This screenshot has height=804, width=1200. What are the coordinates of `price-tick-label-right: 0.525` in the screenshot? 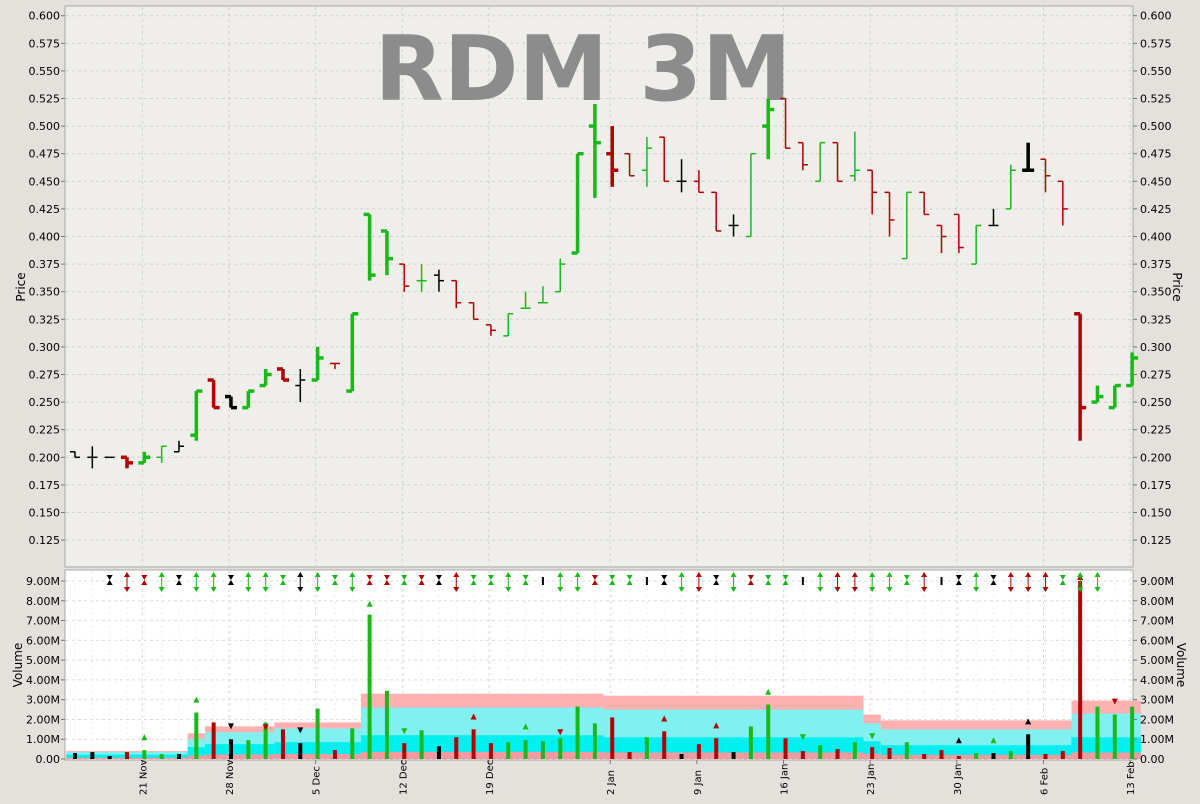 It's located at (1156, 99).